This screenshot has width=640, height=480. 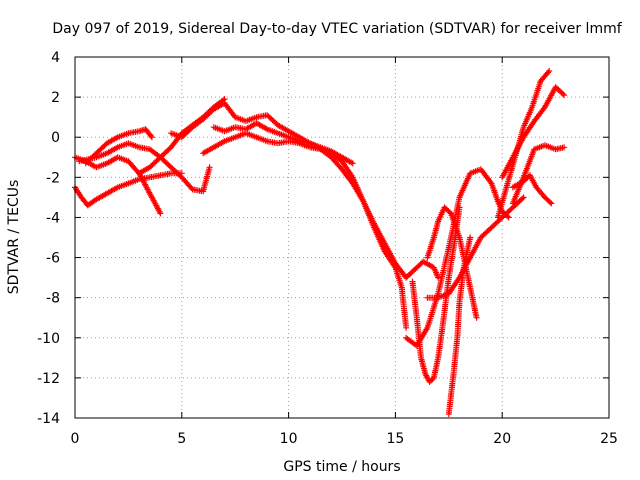 What do you see at coordinates (48, 339) in the screenshot?
I see `y-tick-label: -10` at bounding box center [48, 339].